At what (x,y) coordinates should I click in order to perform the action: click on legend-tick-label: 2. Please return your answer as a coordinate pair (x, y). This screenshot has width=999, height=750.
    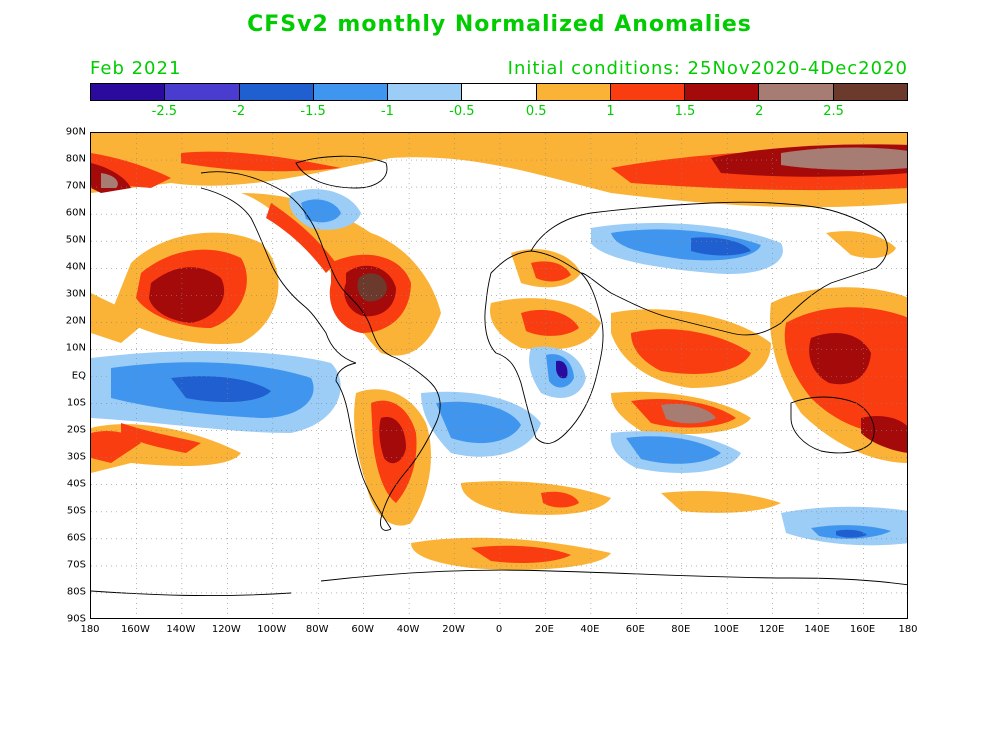
    Looking at the image, I should click on (759, 111).